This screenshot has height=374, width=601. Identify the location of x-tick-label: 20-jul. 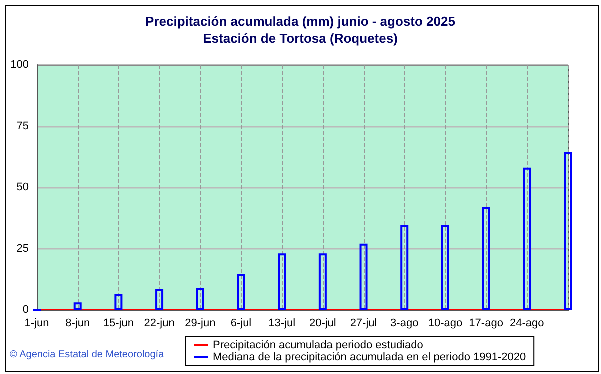
(322, 324).